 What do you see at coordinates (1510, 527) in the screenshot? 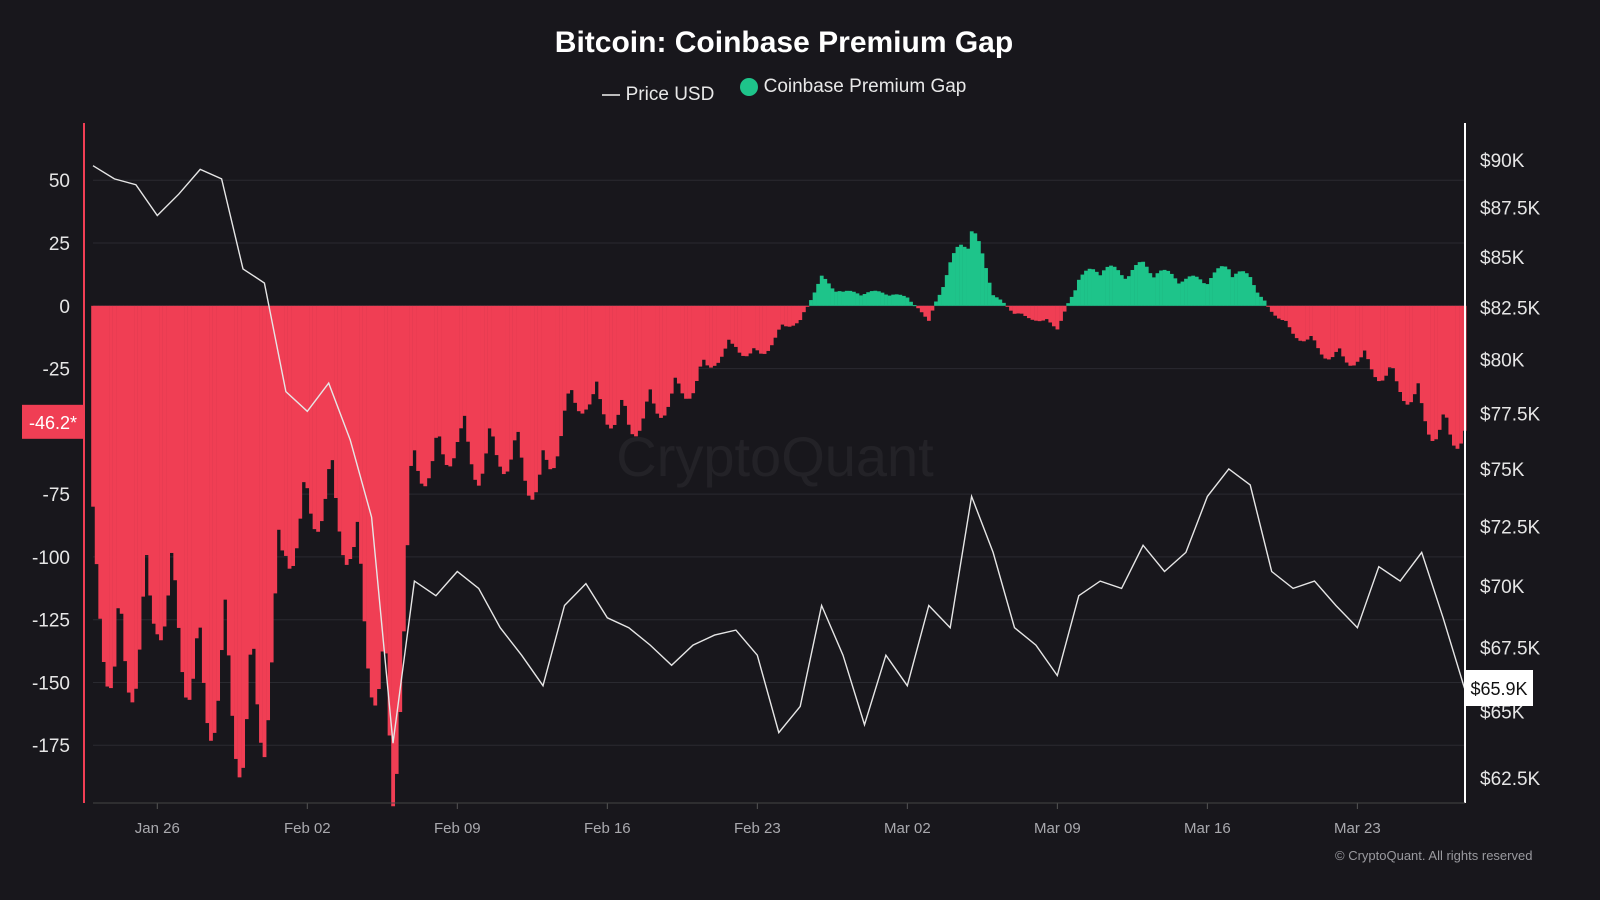
I see `y-right-tick-label: $72.5K` at bounding box center [1510, 527].